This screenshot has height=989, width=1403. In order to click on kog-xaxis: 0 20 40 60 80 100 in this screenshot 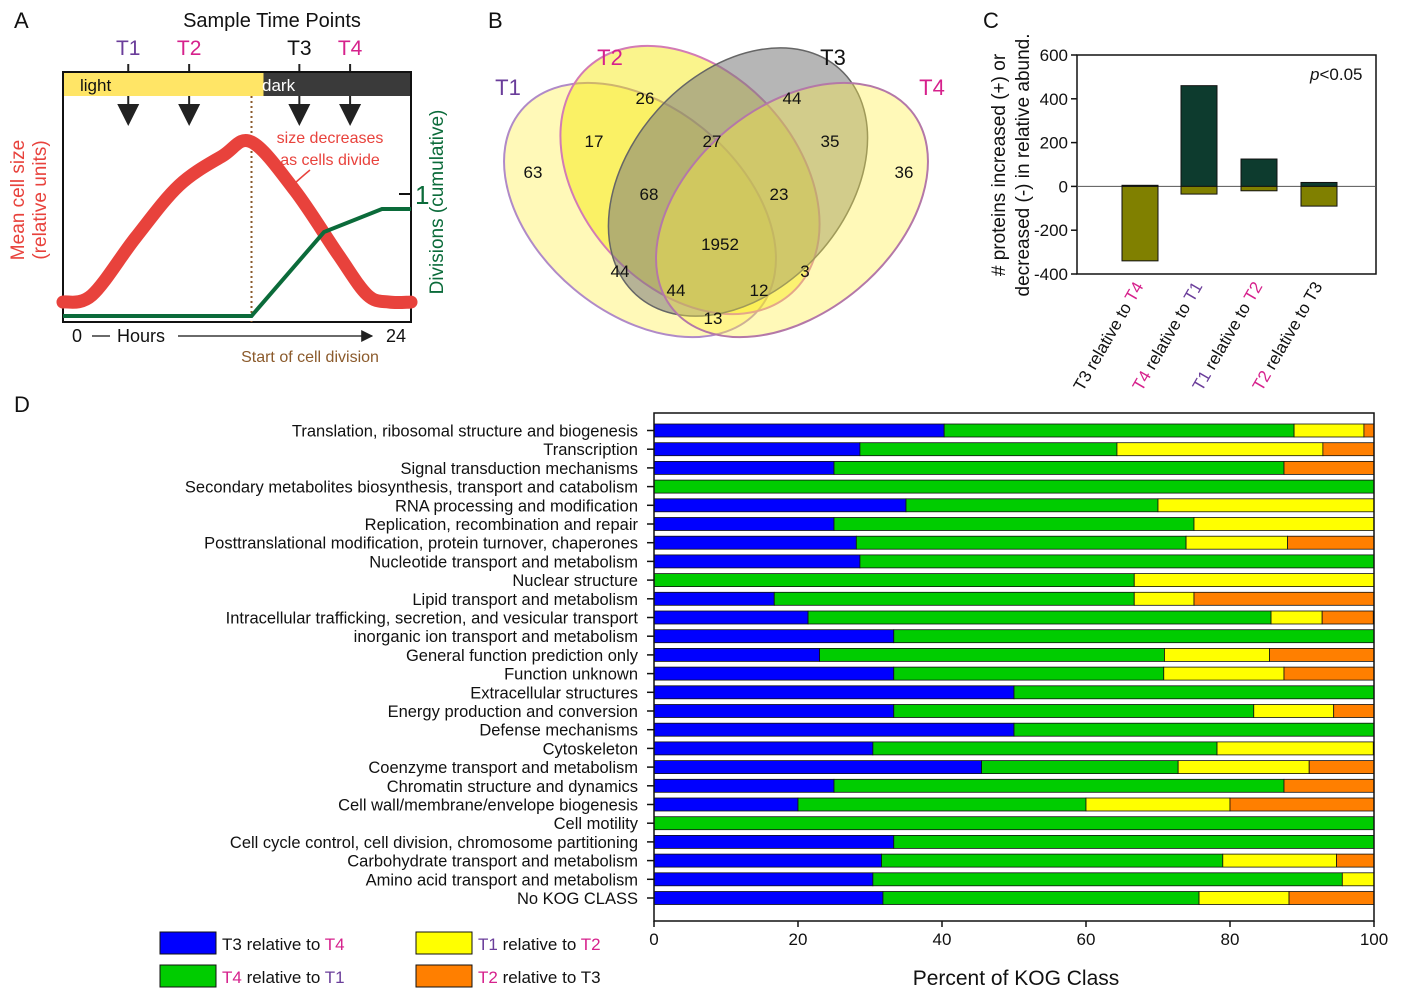, I will do `click(1018, 935)`.